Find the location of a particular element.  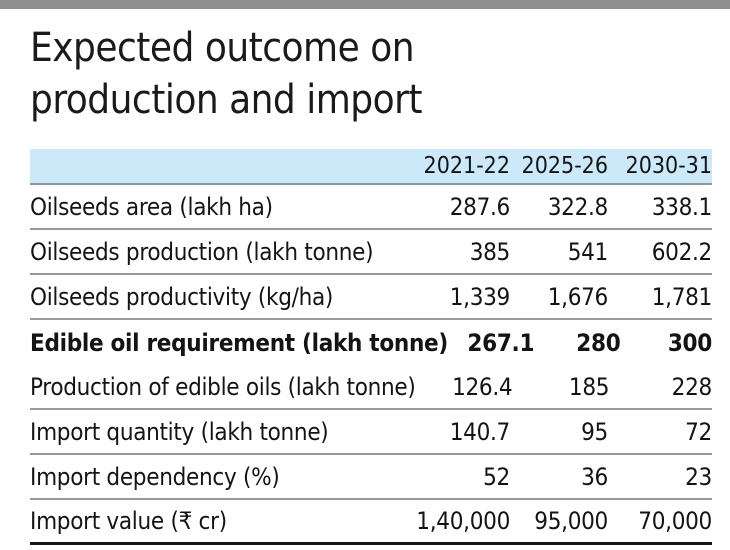

row-label: Import dependency (%) is located at coordinates (155, 476).